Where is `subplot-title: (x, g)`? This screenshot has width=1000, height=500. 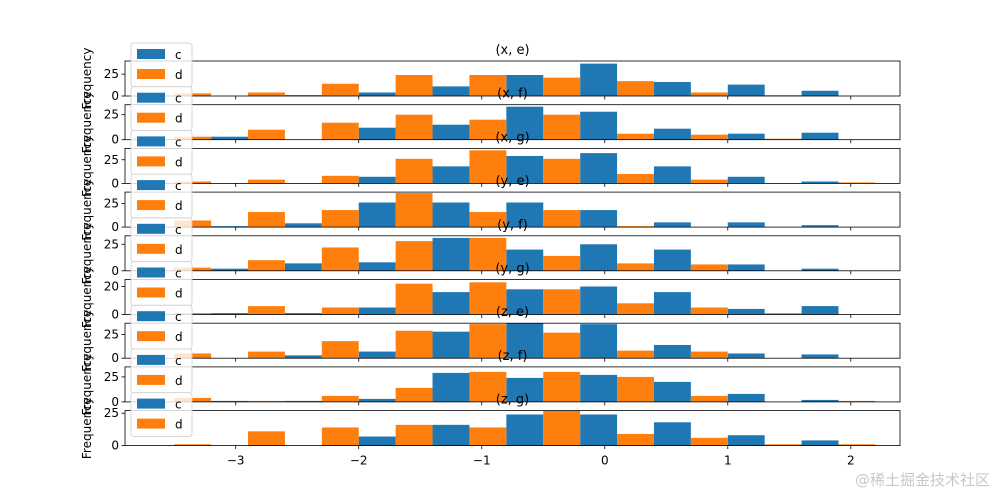 subplot-title: (x, g) is located at coordinates (512, 137).